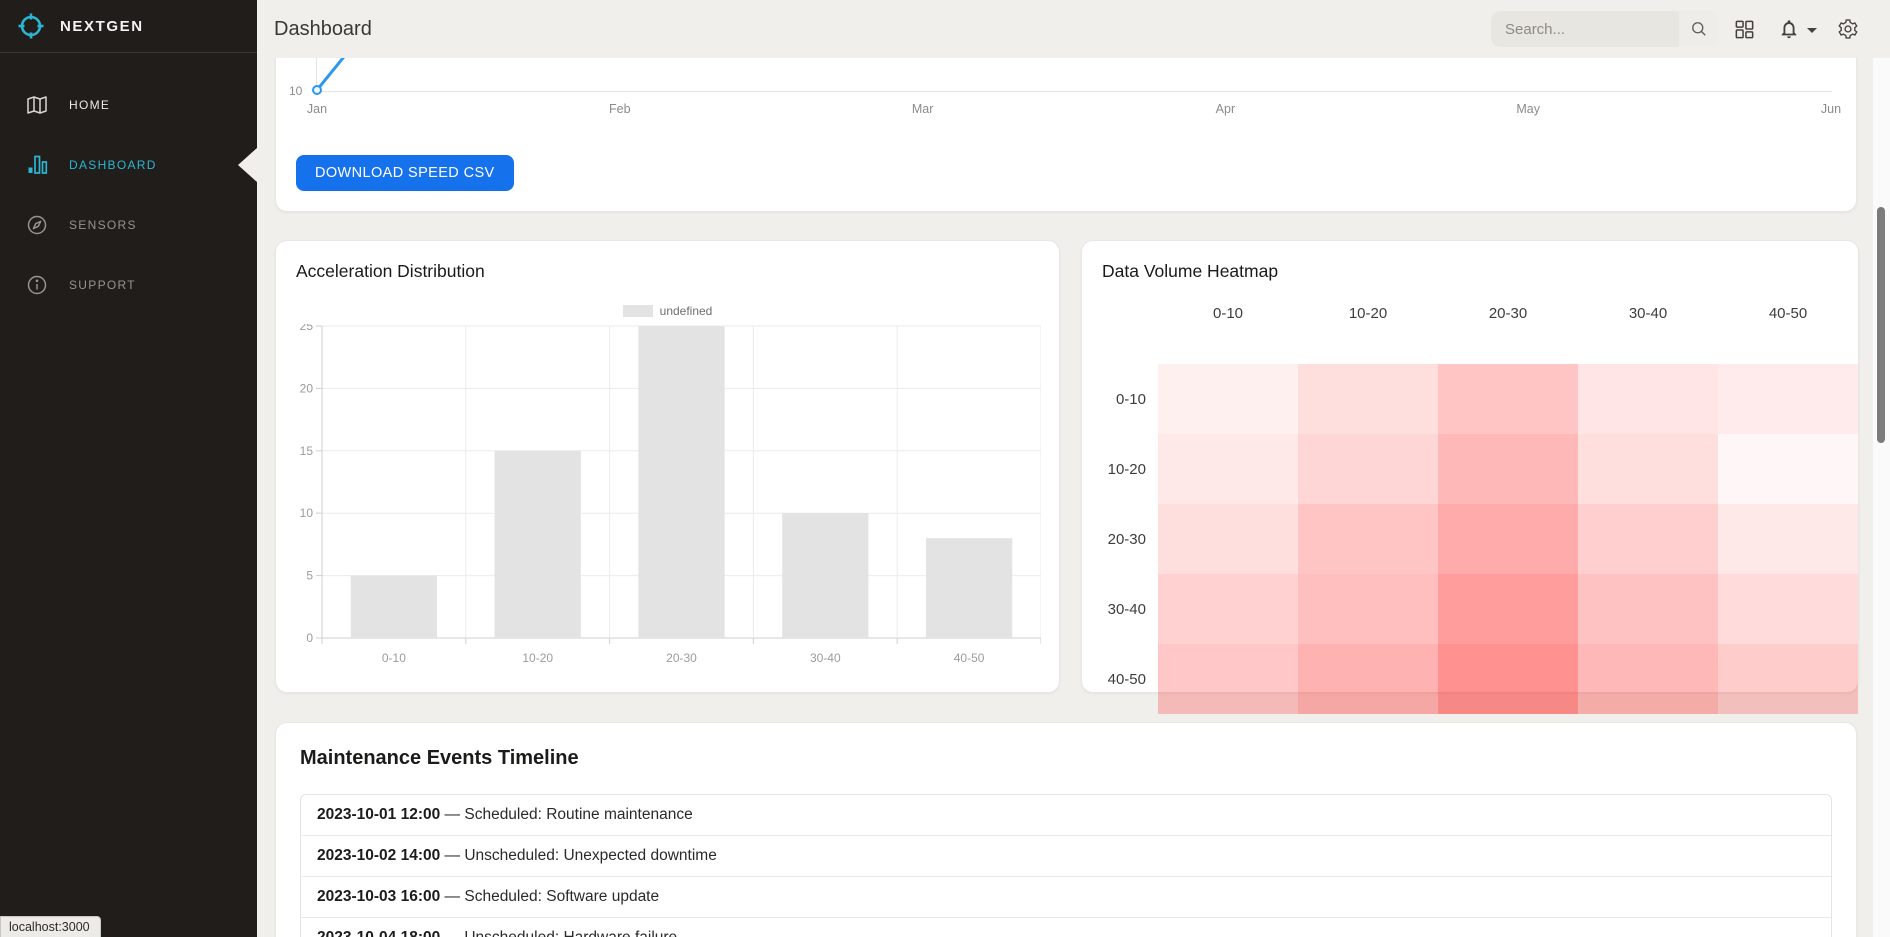  What do you see at coordinates (922, 109) in the screenshot?
I see `x-axis-tick-label: Mar` at bounding box center [922, 109].